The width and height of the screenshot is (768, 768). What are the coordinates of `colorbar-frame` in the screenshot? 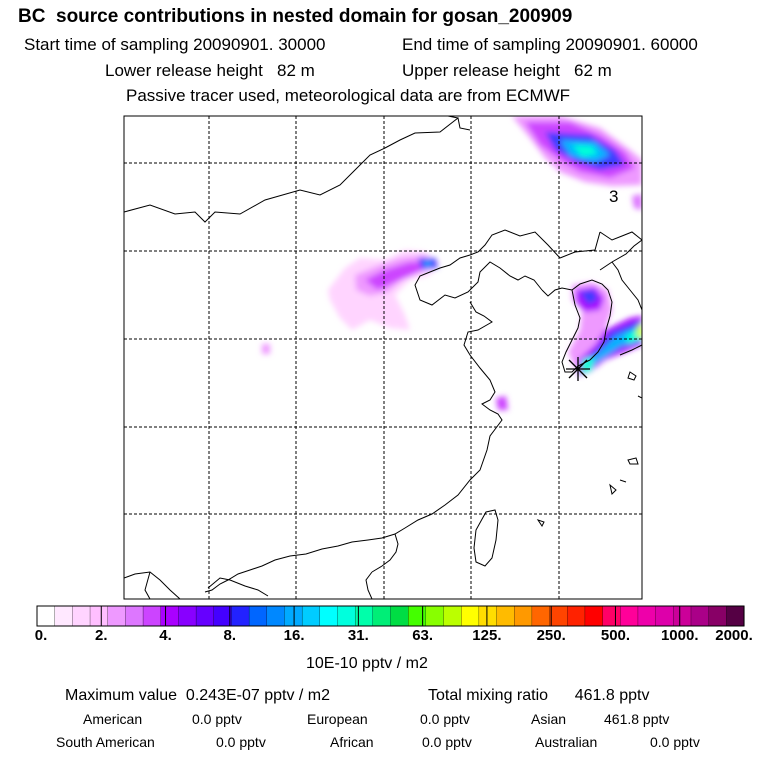 It's located at (390, 616).